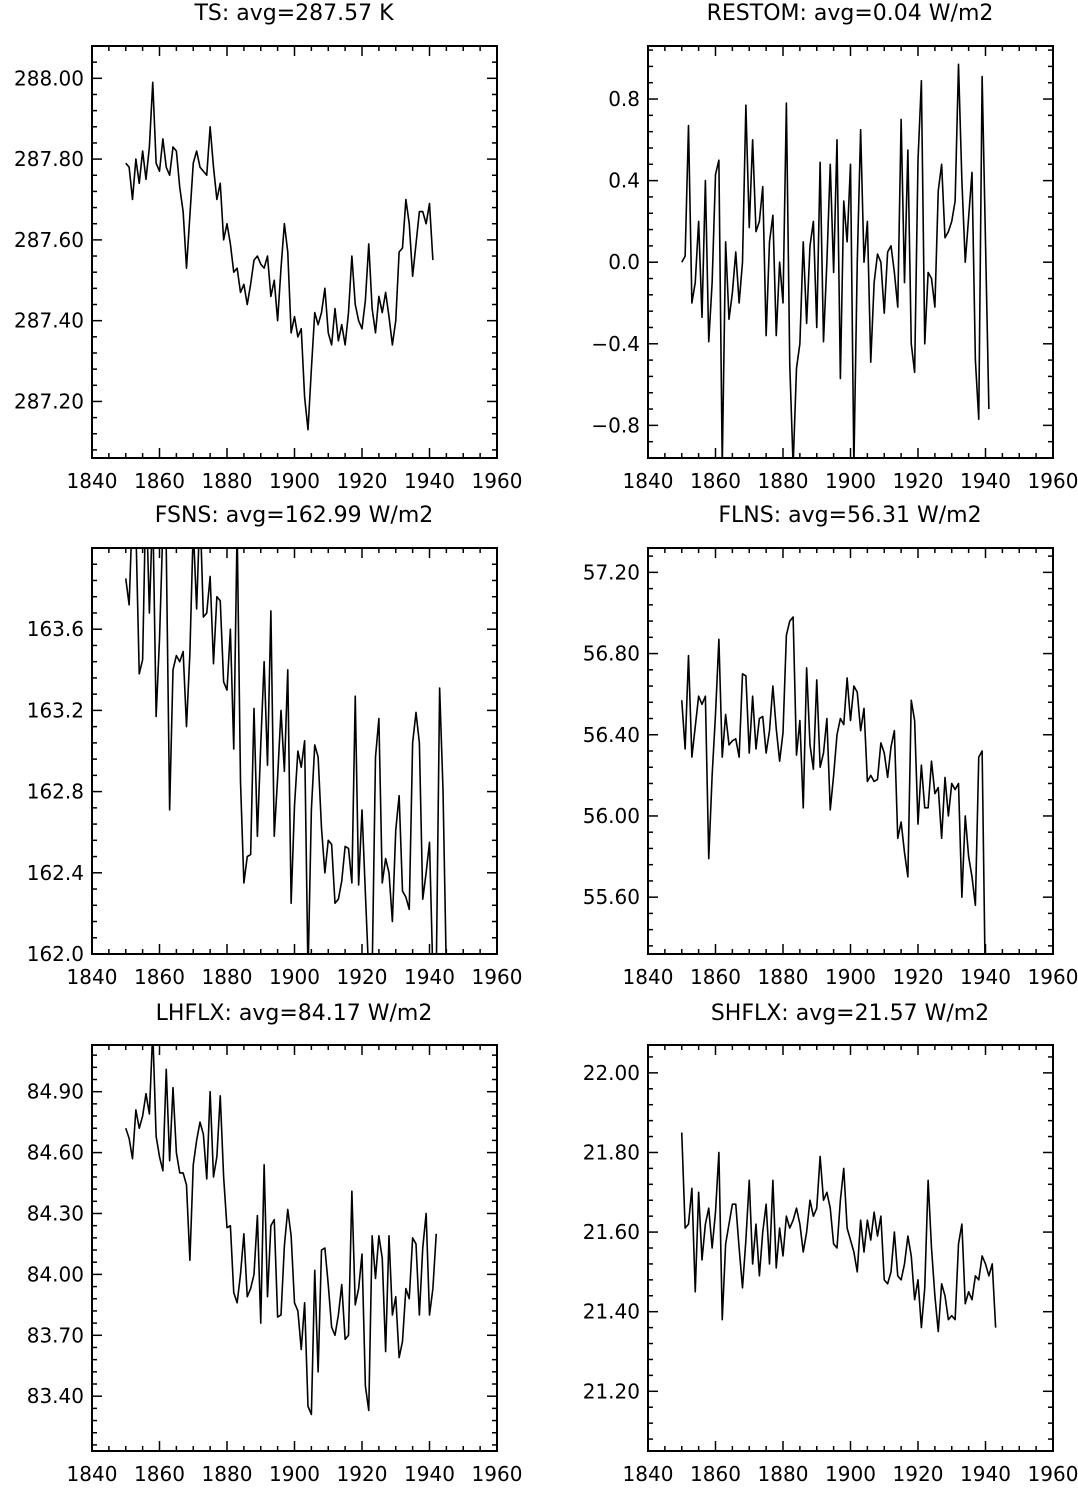 The height and width of the screenshot is (1494, 1078). What do you see at coordinates (55, 954) in the screenshot?
I see `y-tick-label: 162.0` at bounding box center [55, 954].